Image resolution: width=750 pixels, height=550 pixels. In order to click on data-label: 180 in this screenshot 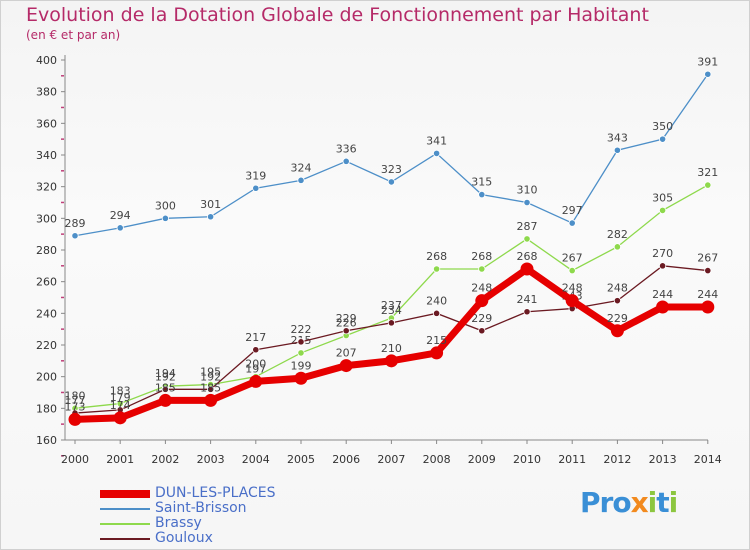, I will do `click(75, 395)`.